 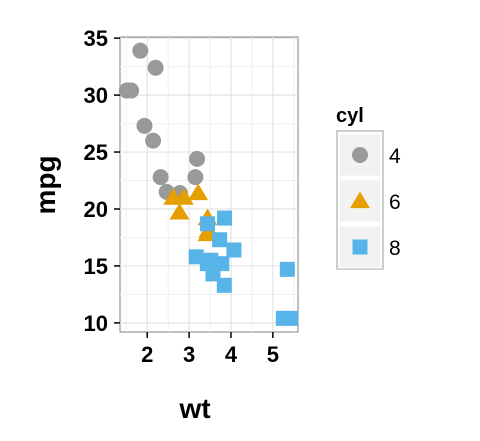 I want to click on y-tick-label: 10, so click(x=96, y=323).